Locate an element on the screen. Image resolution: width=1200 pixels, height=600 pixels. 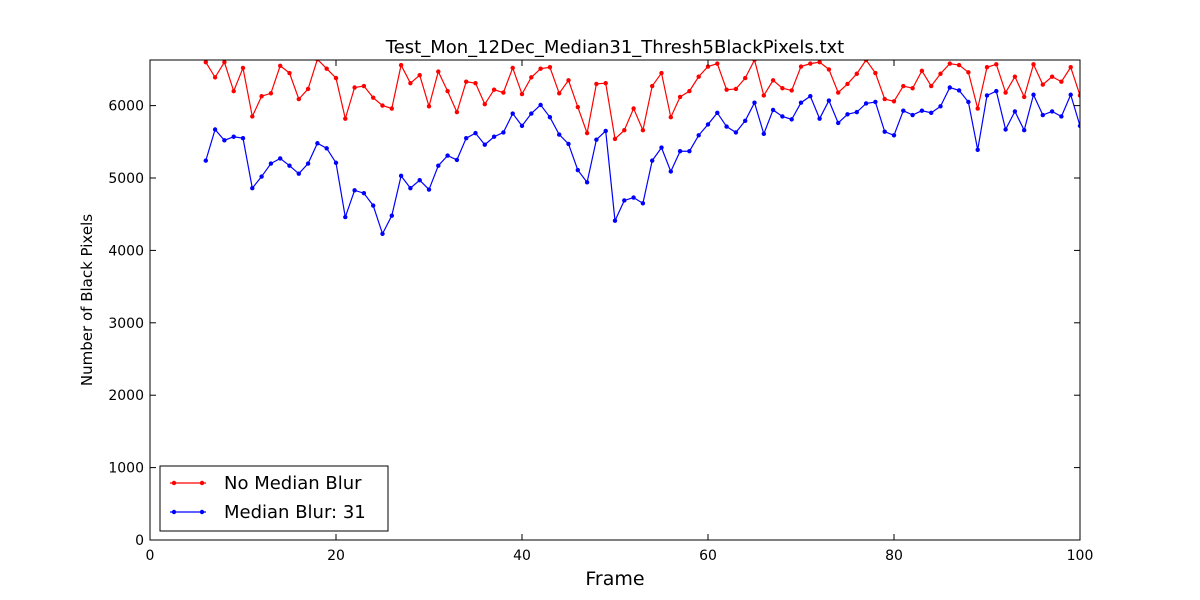
y-tick-label: 3000 is located at coordinates (126, 324).